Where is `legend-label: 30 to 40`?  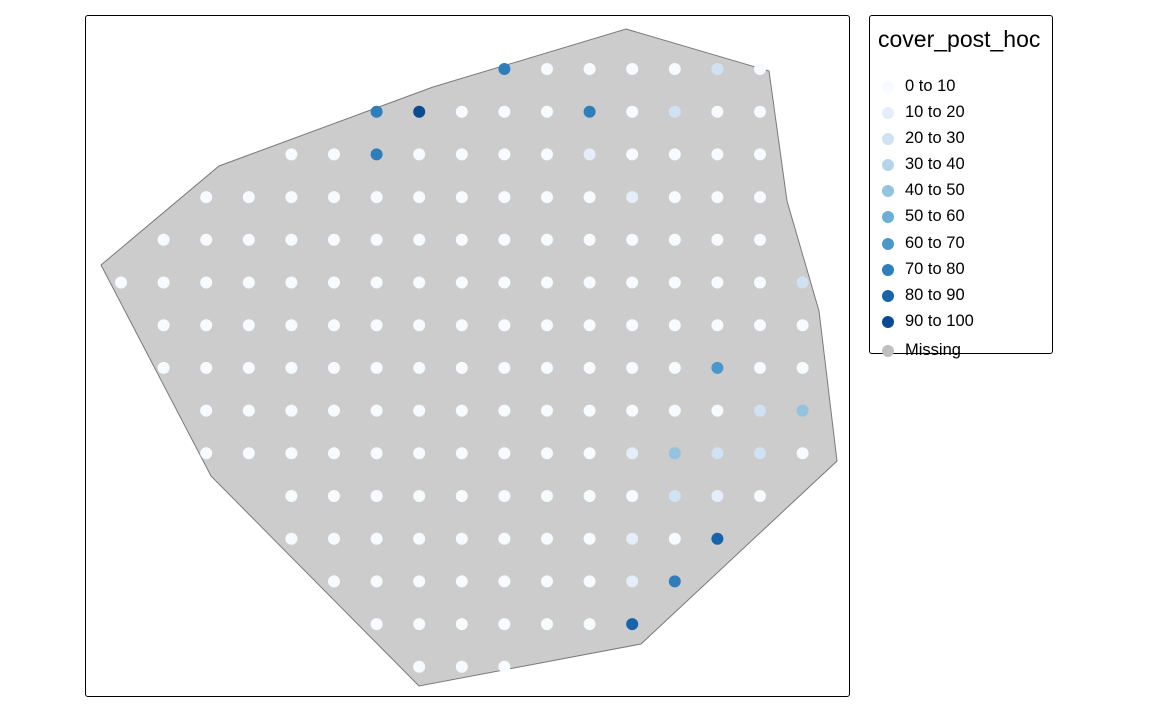
legend-label: 30 to 40 is located at coordinates (935, 164).